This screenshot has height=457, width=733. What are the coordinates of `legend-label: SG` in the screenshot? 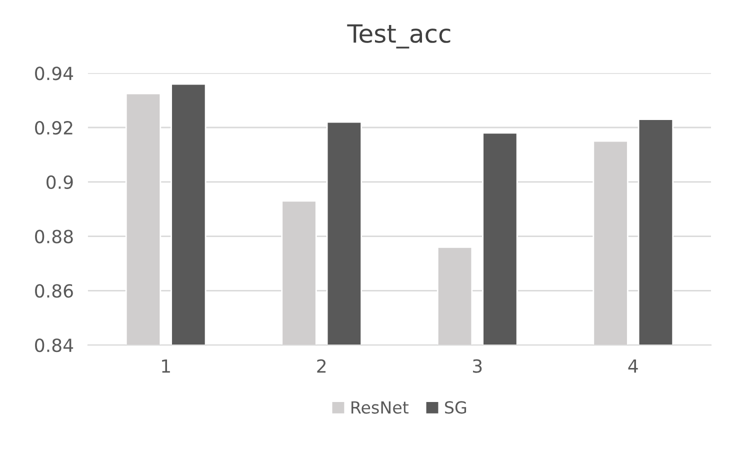 It's located at (455, 407).